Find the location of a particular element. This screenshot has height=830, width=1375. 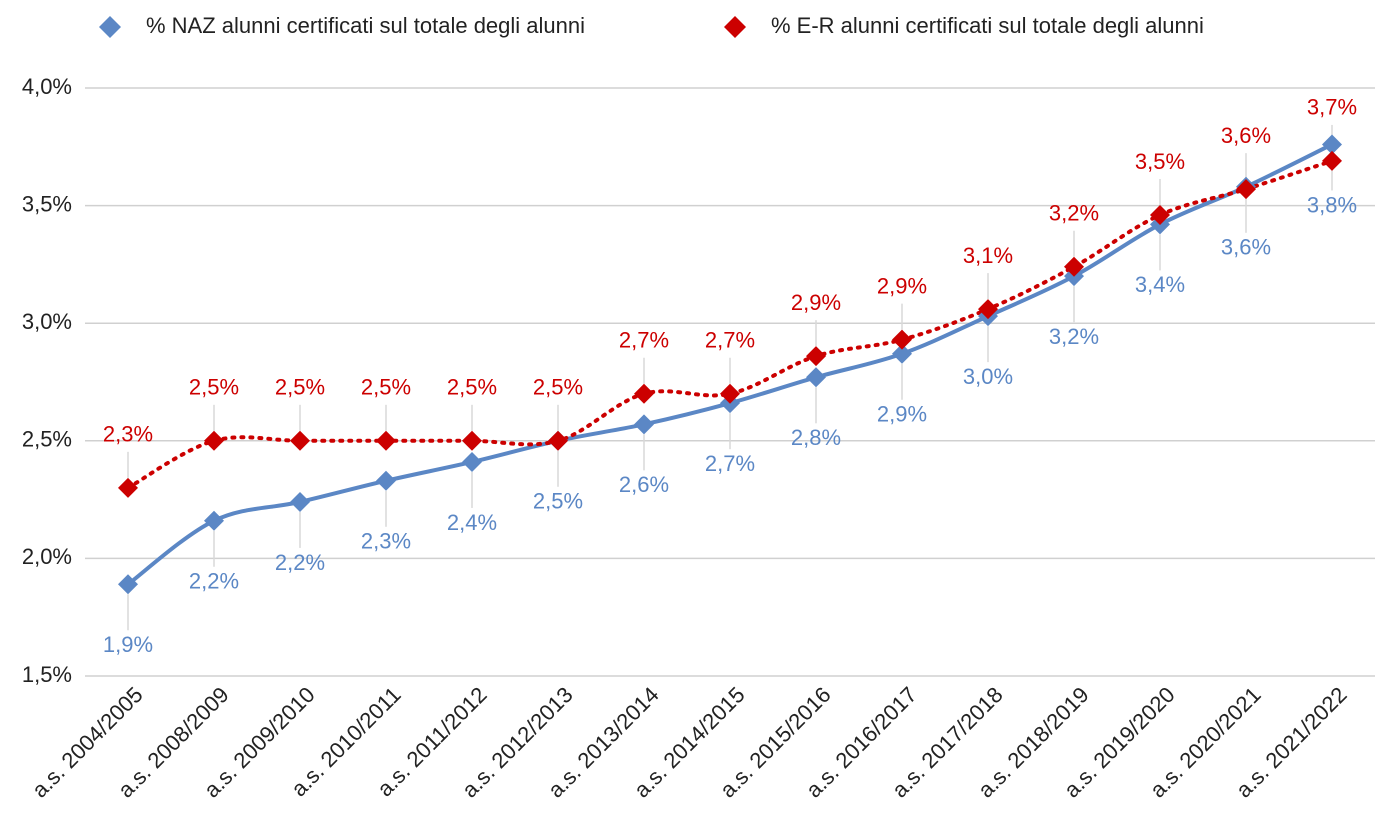

data-label: 3,7% is located at coordinates (1332, 107).